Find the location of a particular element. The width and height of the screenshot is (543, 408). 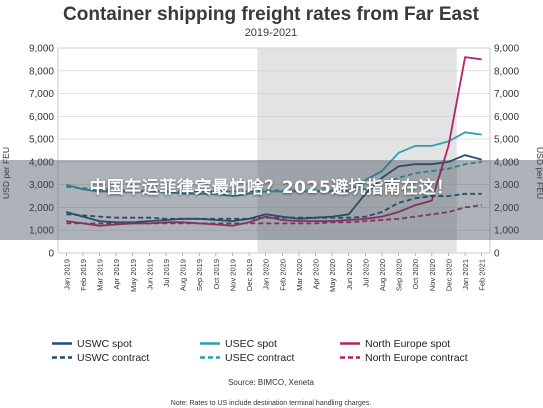

x-tick-label: Dec 2019 is located at coordinates (249, 275).